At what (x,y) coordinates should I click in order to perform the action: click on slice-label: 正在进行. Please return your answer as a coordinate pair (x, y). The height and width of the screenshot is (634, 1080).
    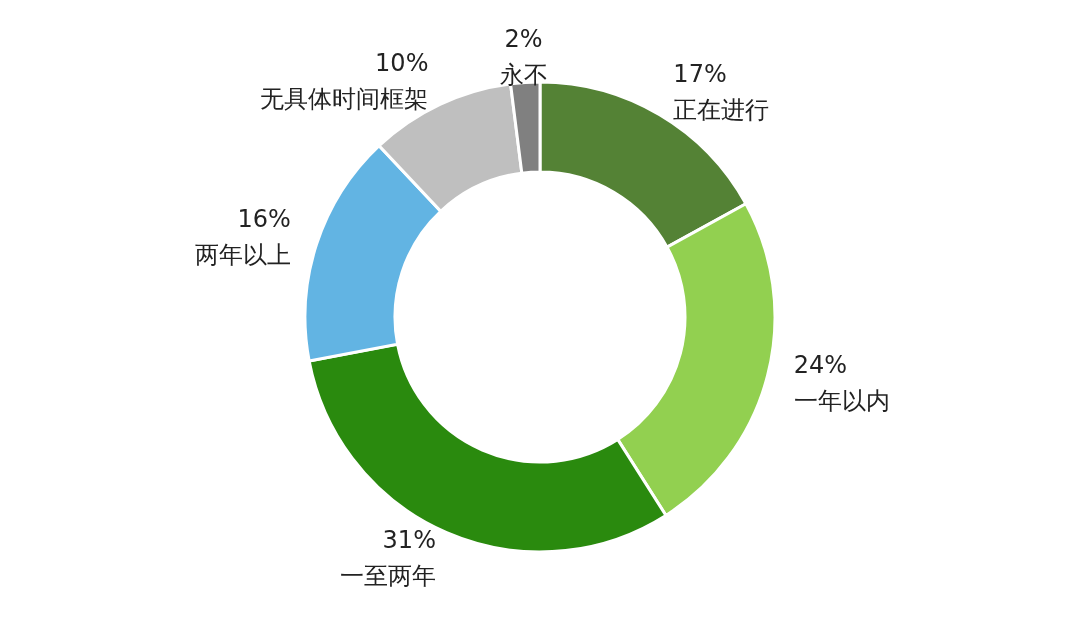
    Looking at the image, I should click on (721, 110).